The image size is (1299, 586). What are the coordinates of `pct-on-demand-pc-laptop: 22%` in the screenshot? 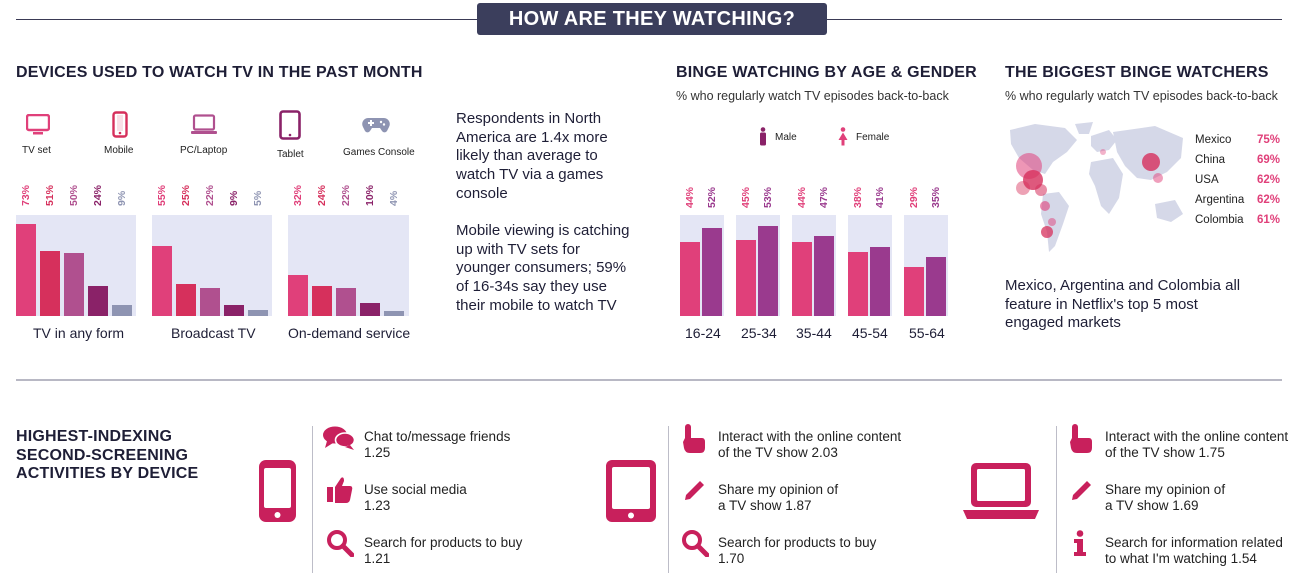 It's located at (346, 195).